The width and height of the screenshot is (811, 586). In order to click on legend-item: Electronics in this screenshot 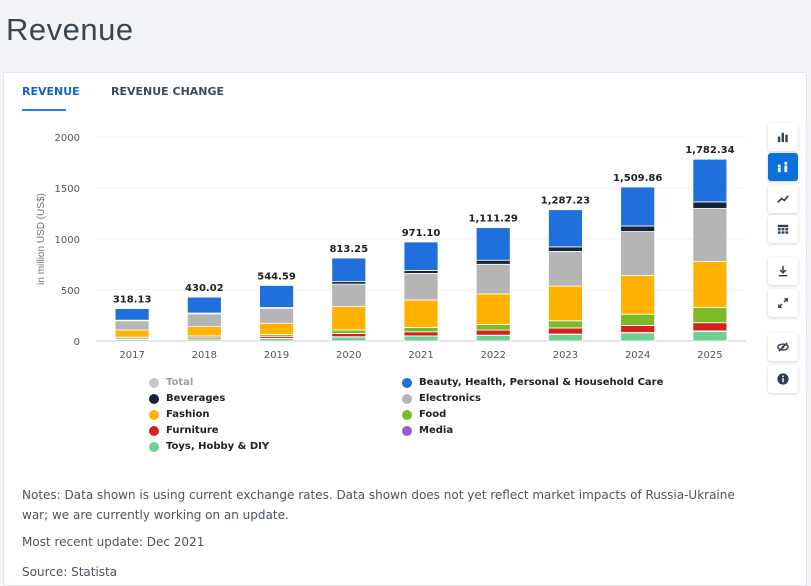, I will do `click(441, 398)`.